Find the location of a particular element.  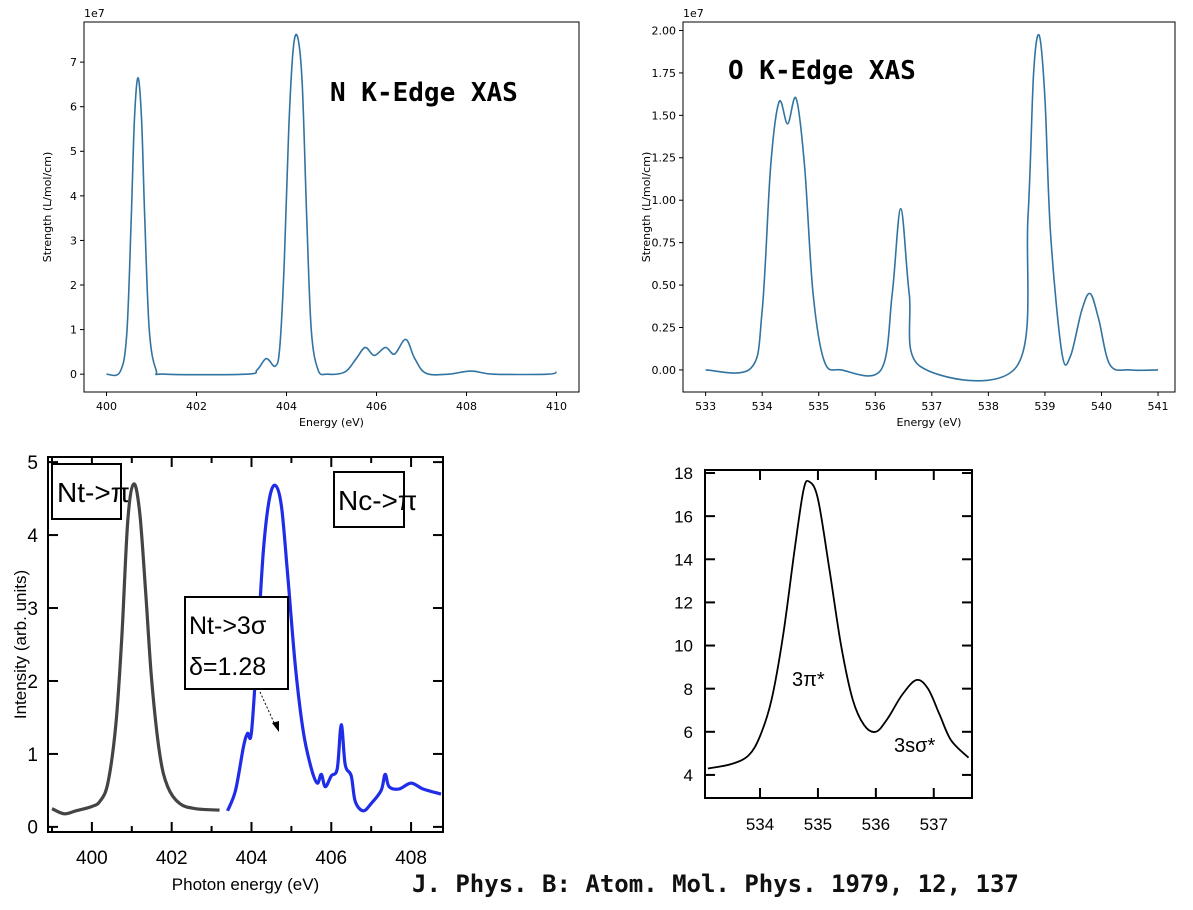

annotation-nc-pi: Nc->π is located at coordinates (377, 500).